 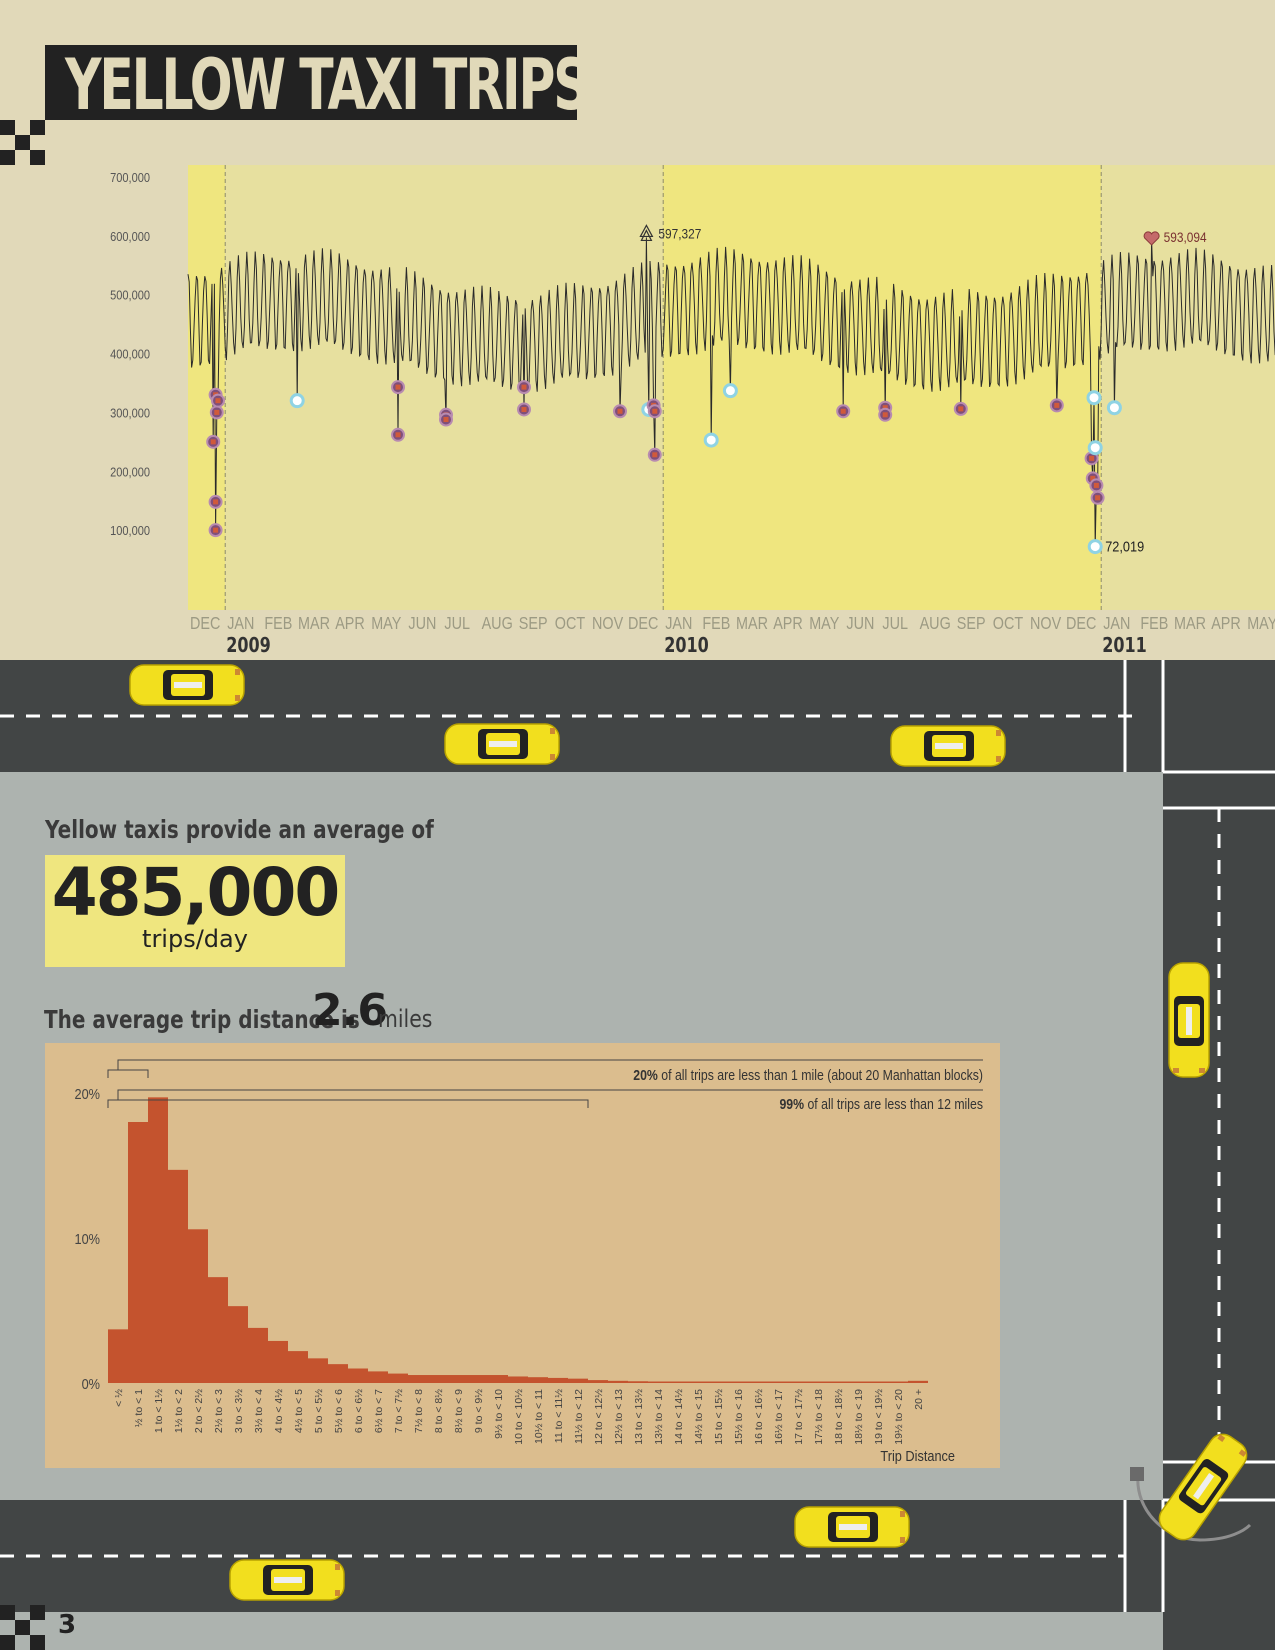 What do you see at coordinates (679, 1417) in the screenshot?
I see `x-tick-label: 14 to < 14½` at bounding box center [679, 1417].